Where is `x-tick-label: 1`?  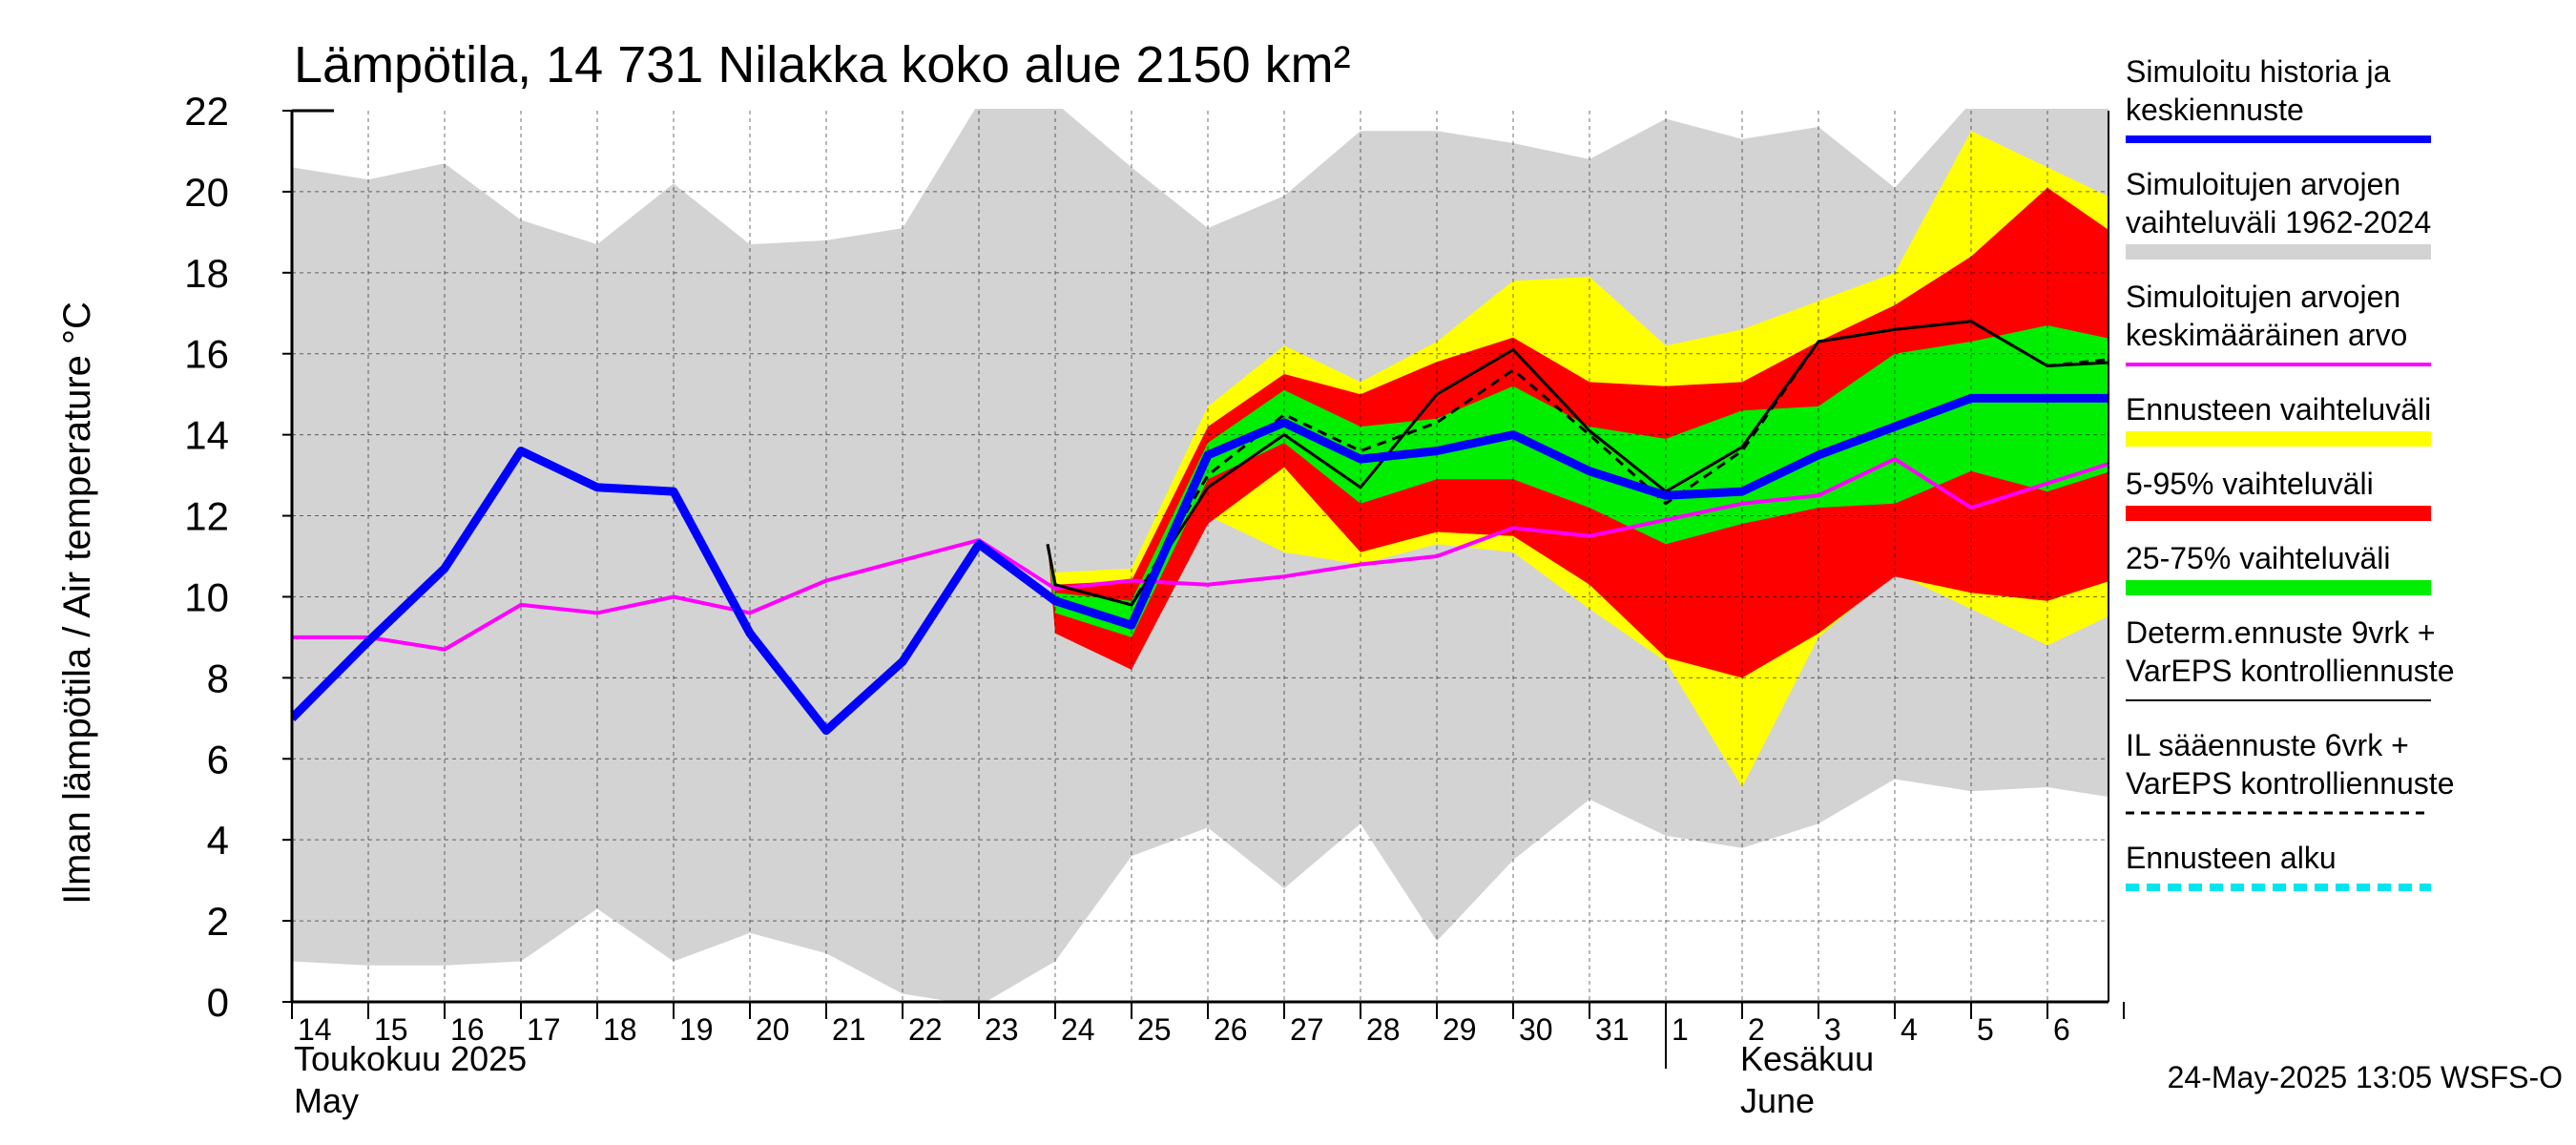
x-tick-label: 1 is located at coordinates (1680, 1029).